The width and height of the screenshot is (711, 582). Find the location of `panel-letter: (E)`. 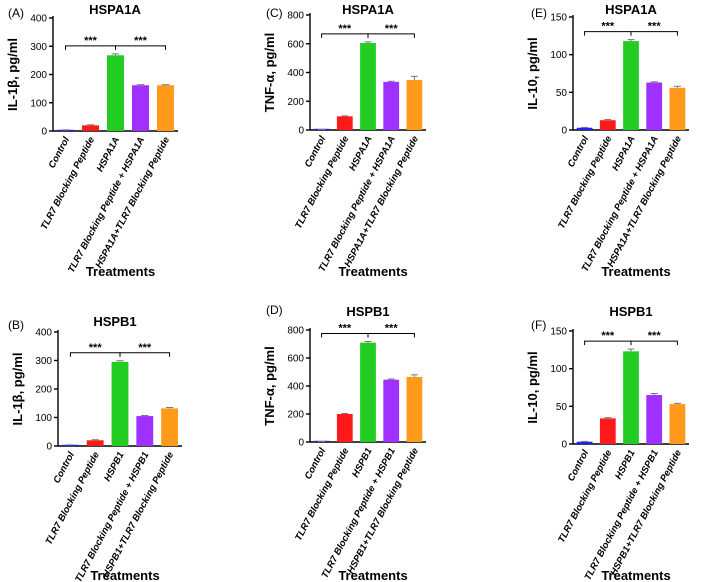

panel-letter: (E) is located at coordinates (539, 13).